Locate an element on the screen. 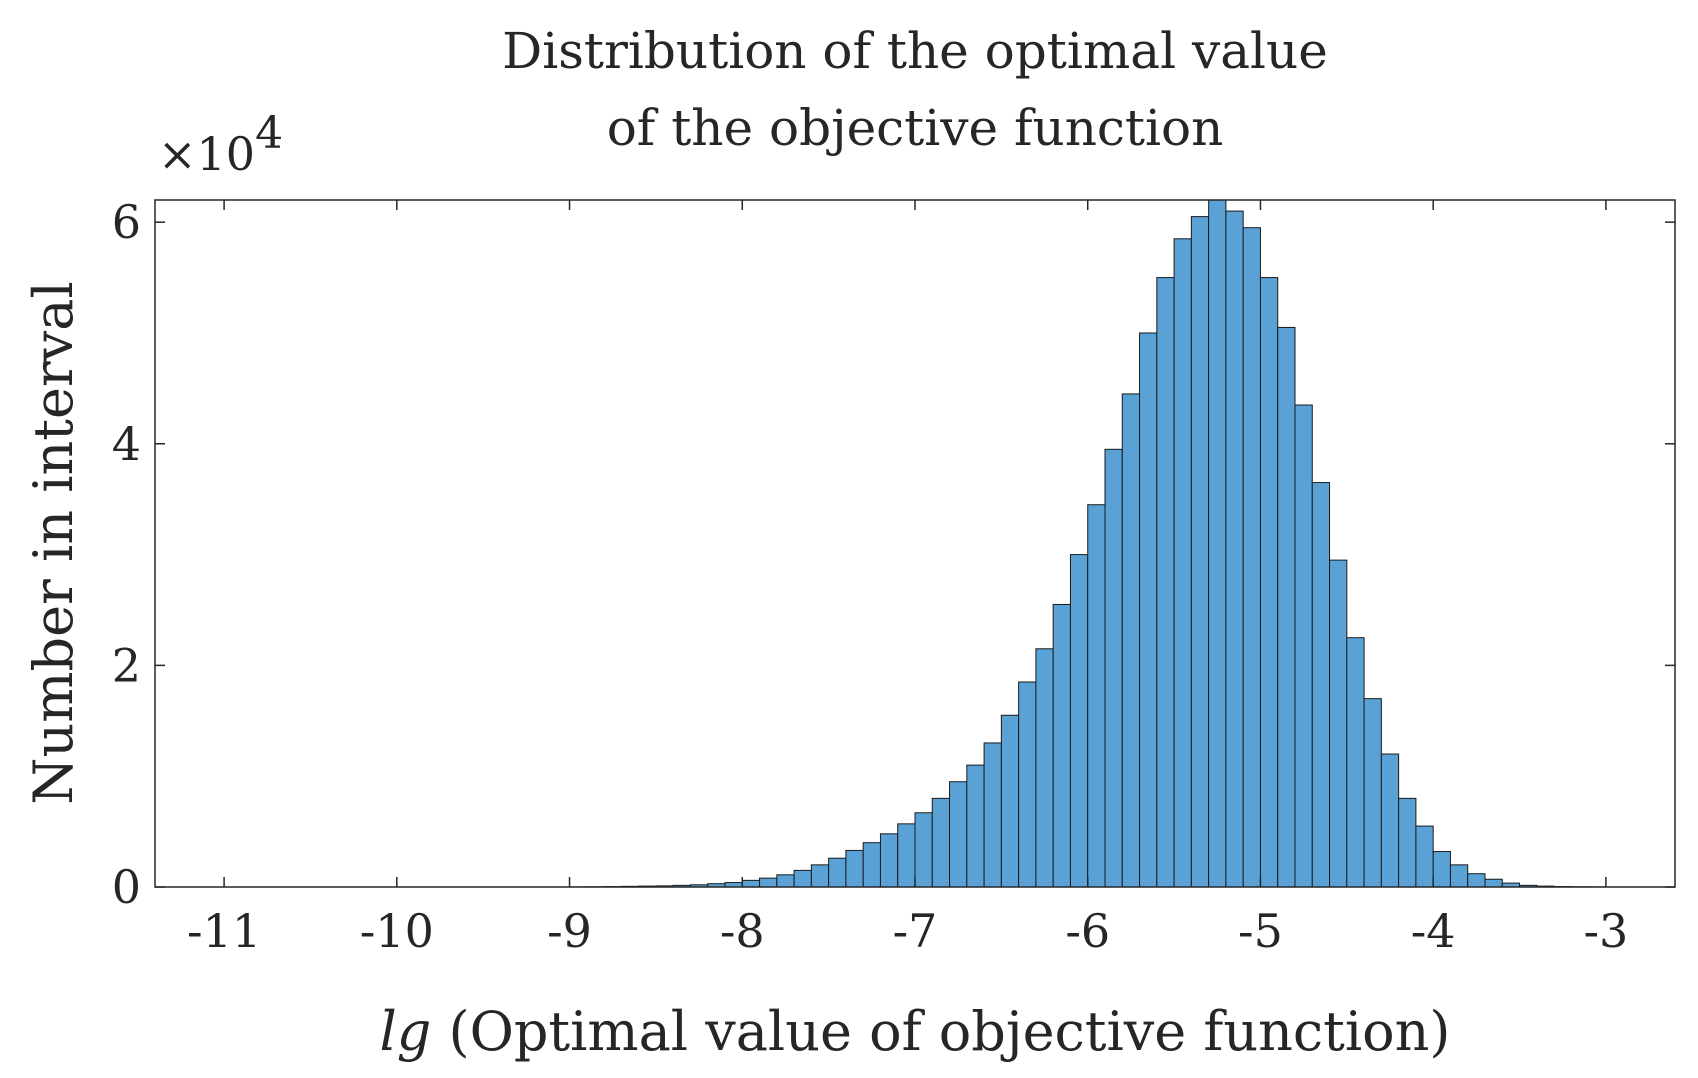  x-axis-label-italic: lg is located at coordinates (406, 1031).